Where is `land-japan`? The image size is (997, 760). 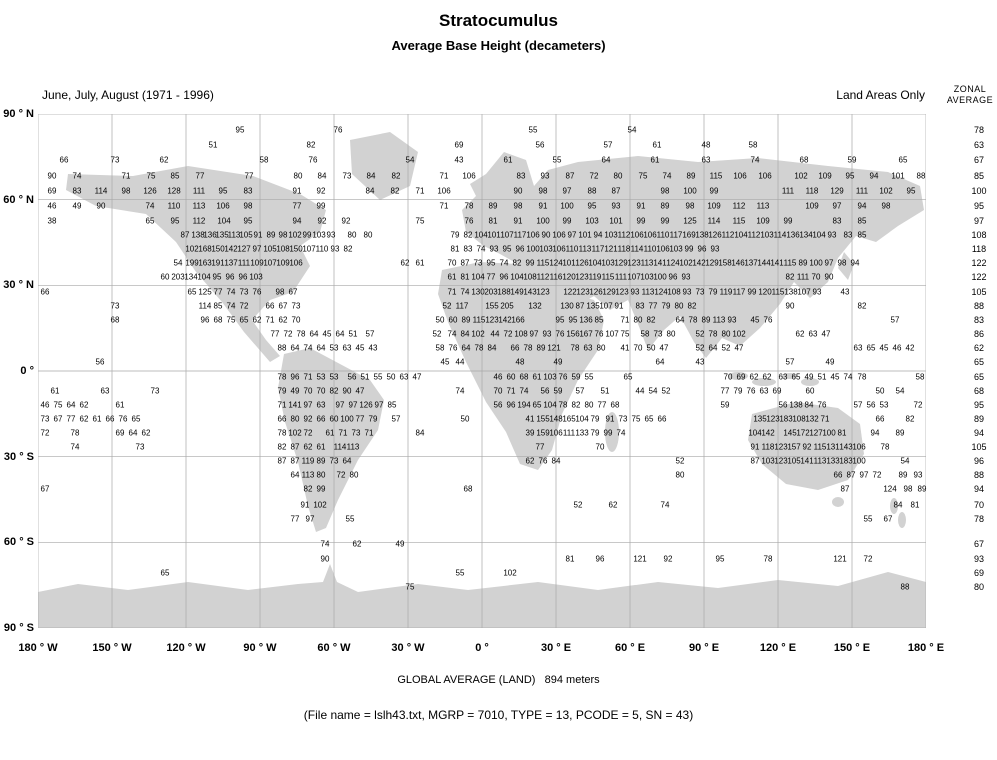 land-japan is located at coordinates (846, 266).